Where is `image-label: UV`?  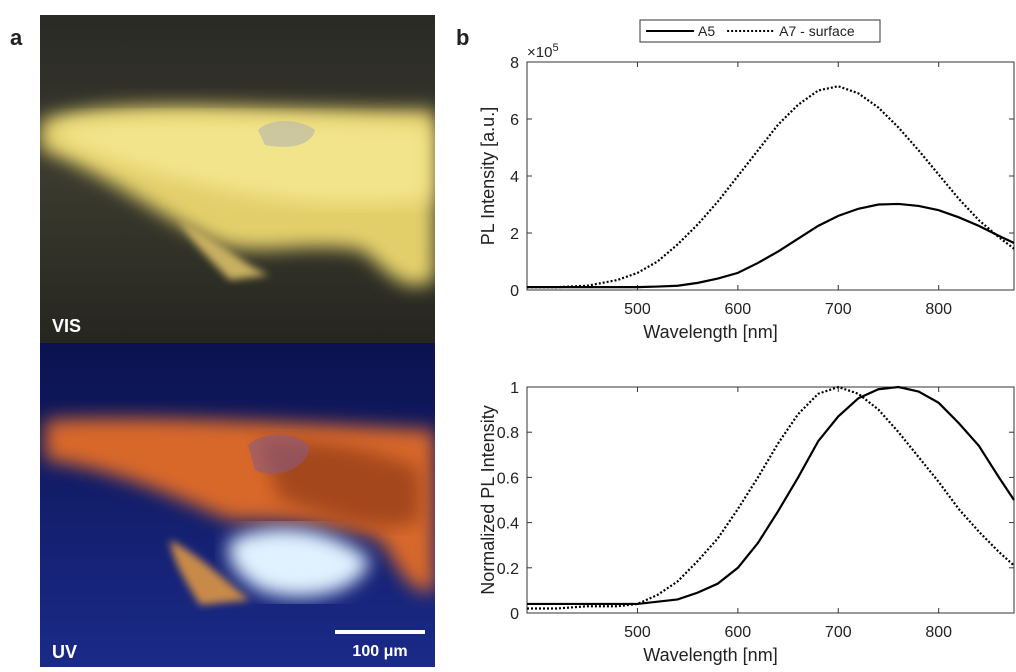
image-label: UV is located at coordinates (64, 652).